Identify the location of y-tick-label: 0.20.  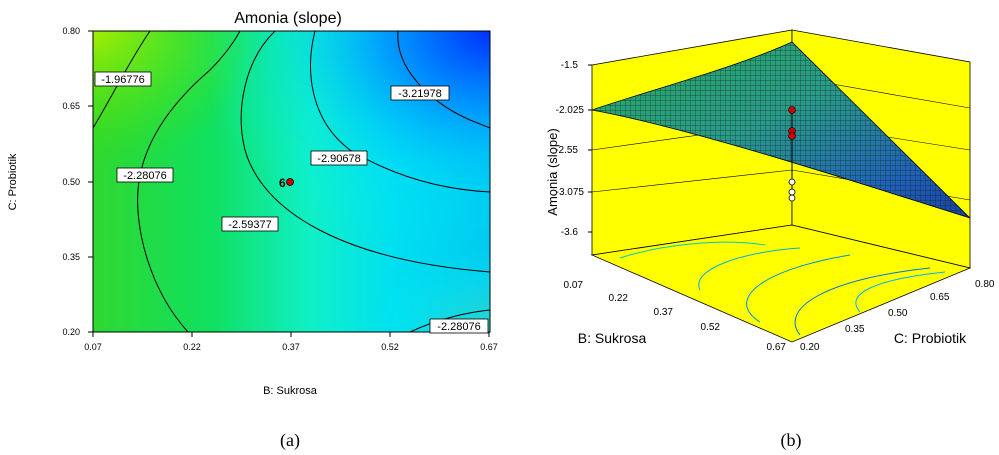
(71, 332).